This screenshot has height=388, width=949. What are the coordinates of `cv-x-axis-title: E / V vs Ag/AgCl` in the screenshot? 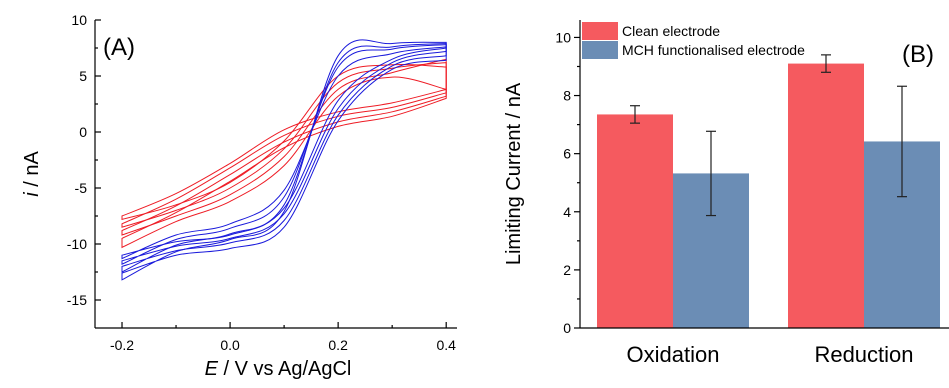 It's located at (278, 369).